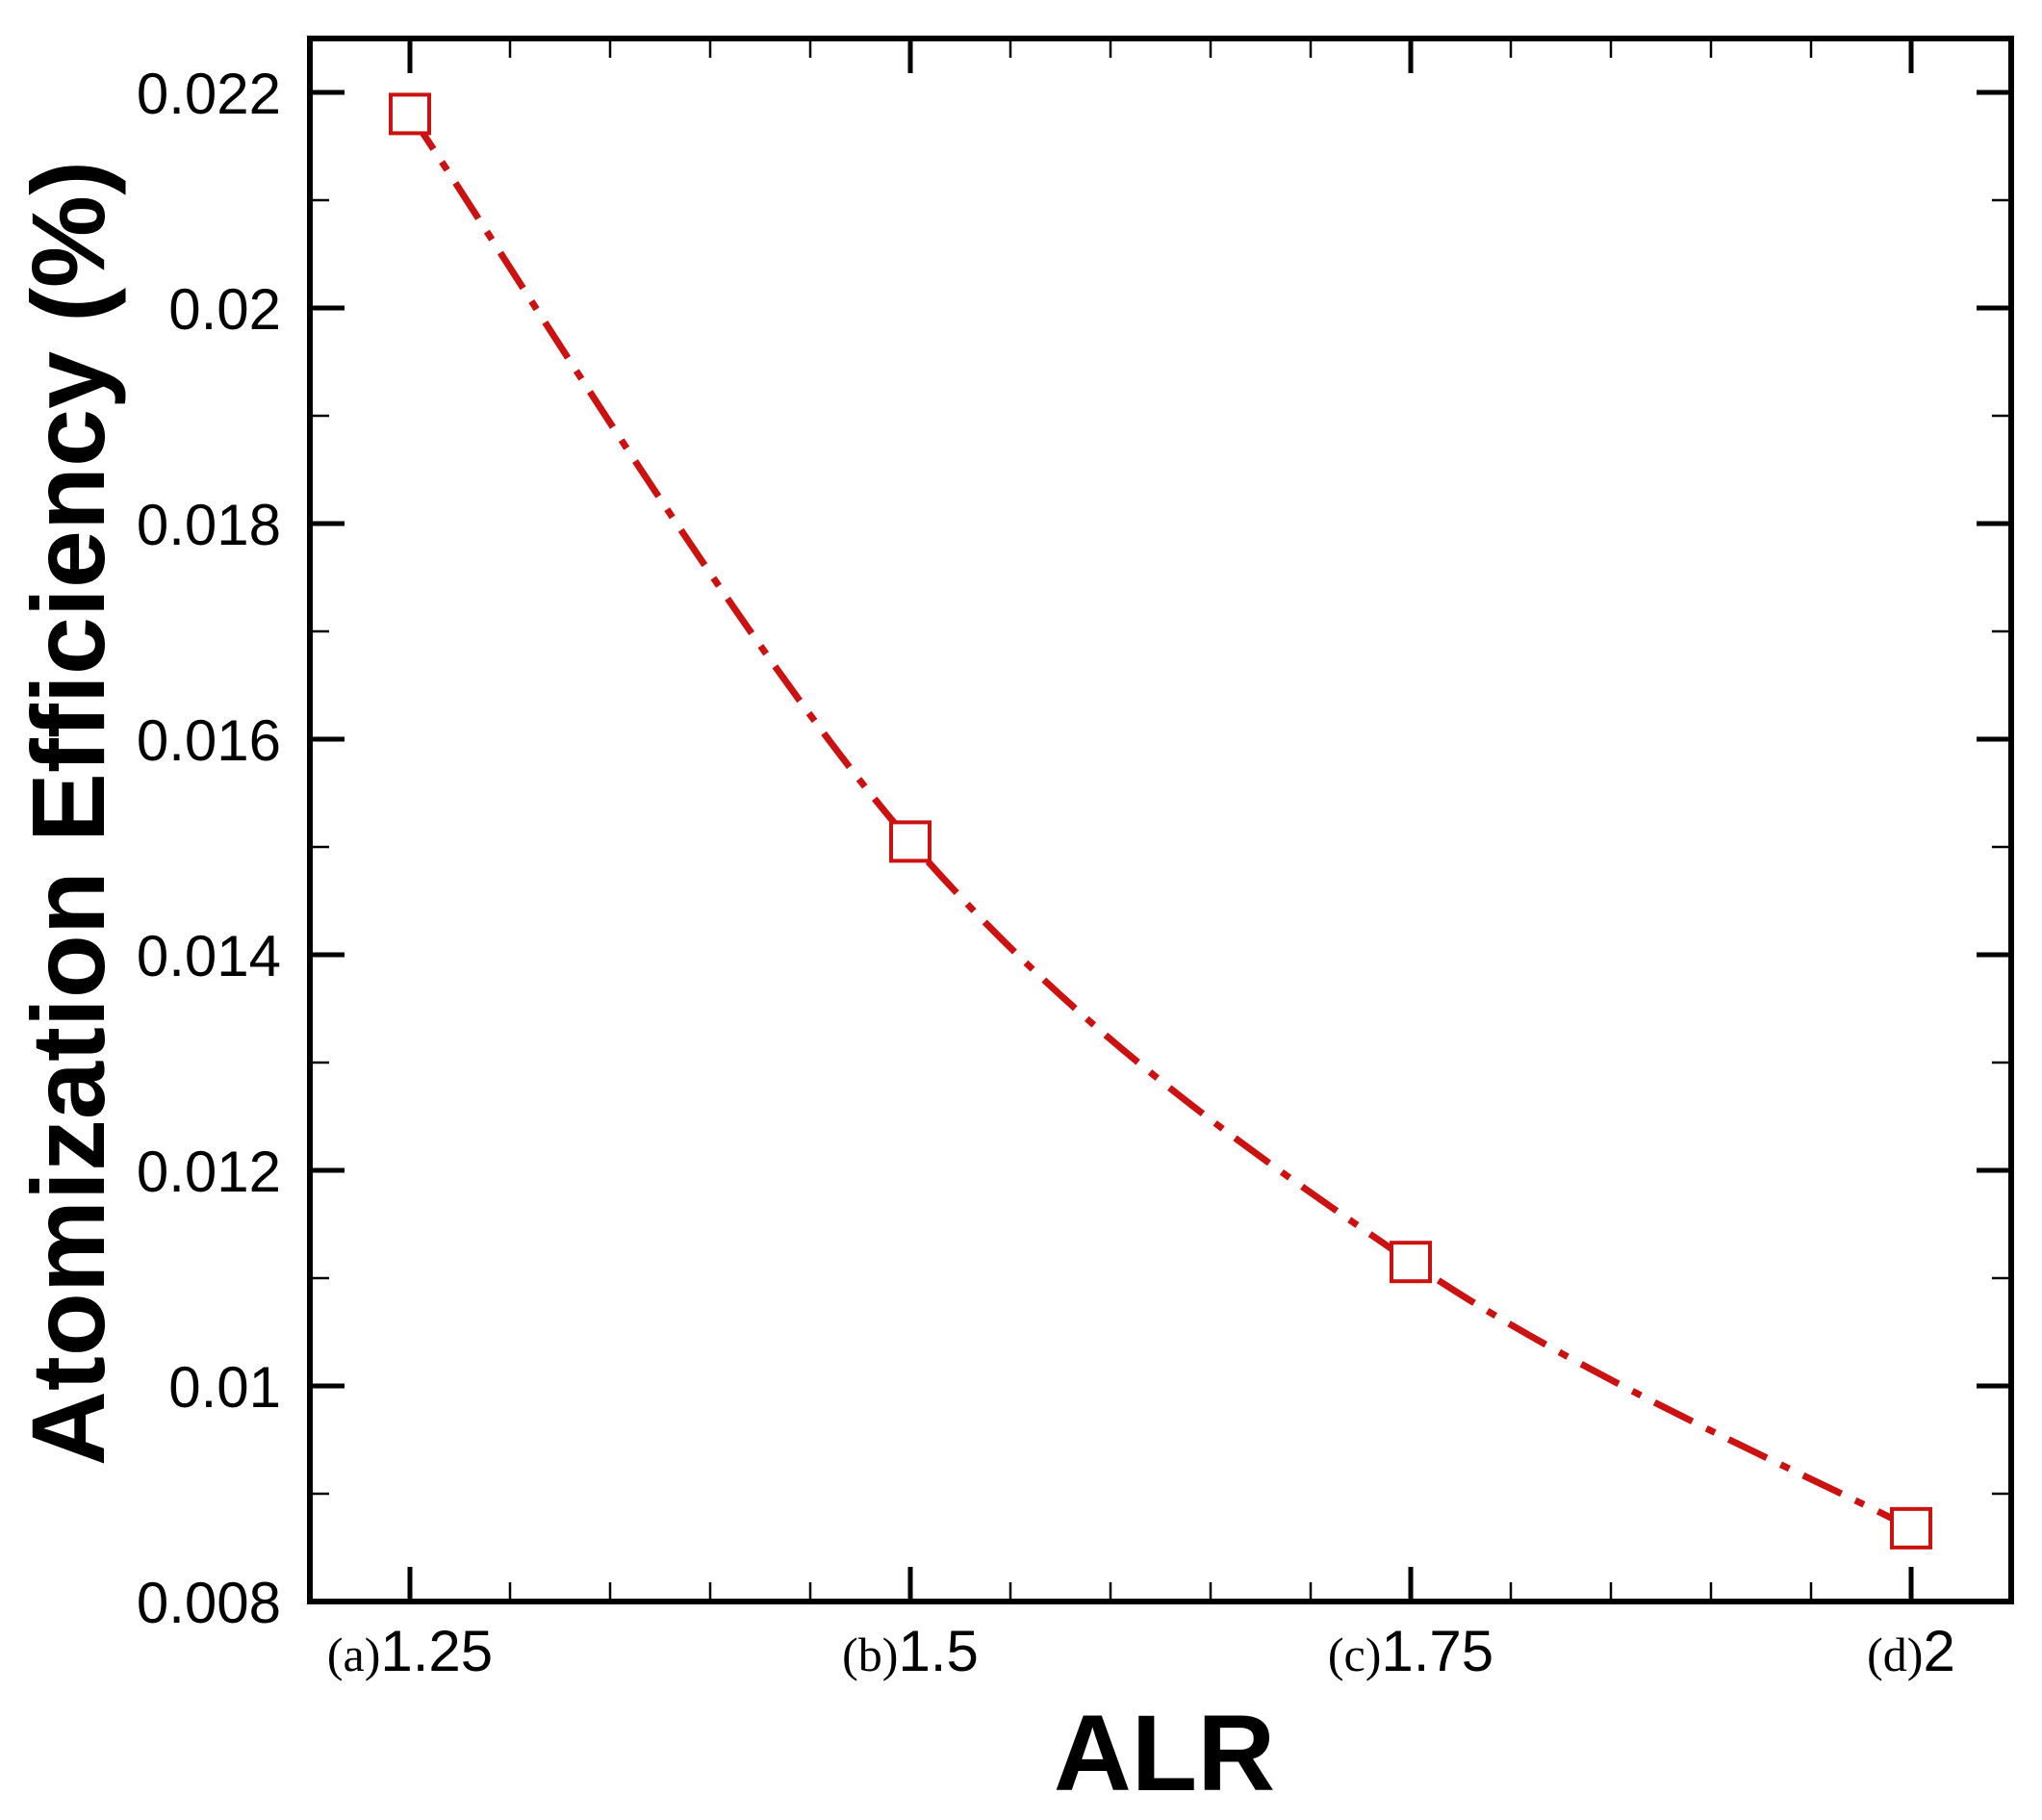 This screenshot has height=1820, width=2042. Describe the element at coordinates (1355, 1655) in the screenshot. I see `x-tick-prefix: (c)` at that location.